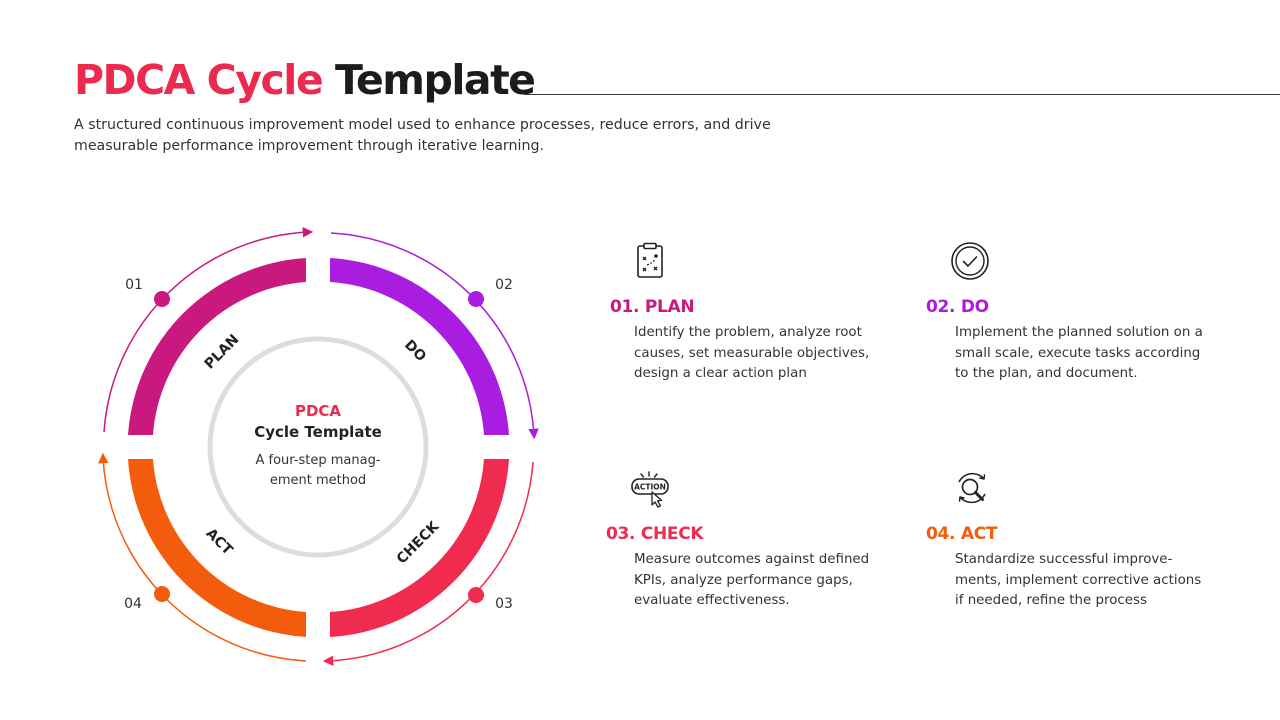 The height and width of the screenshot is (720, 1280). What do you see at coordinates (218, 541) in the screenshot?
I see `act-label: ACT` at bounding box center [218, 541].